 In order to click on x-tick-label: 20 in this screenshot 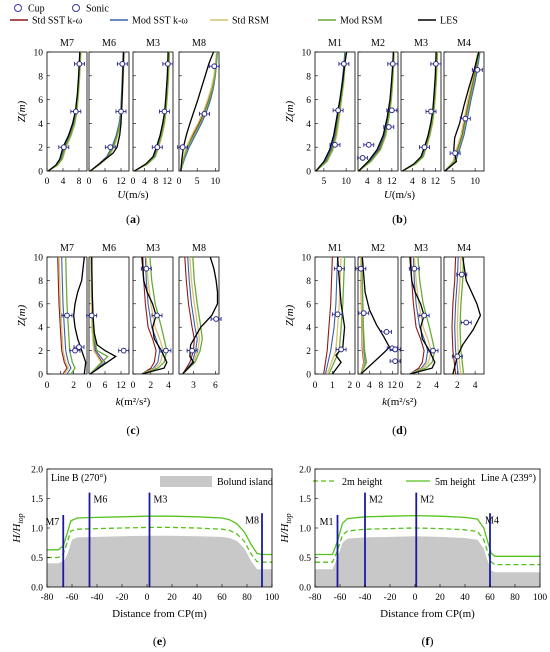, I will do `click(172, 598)`.